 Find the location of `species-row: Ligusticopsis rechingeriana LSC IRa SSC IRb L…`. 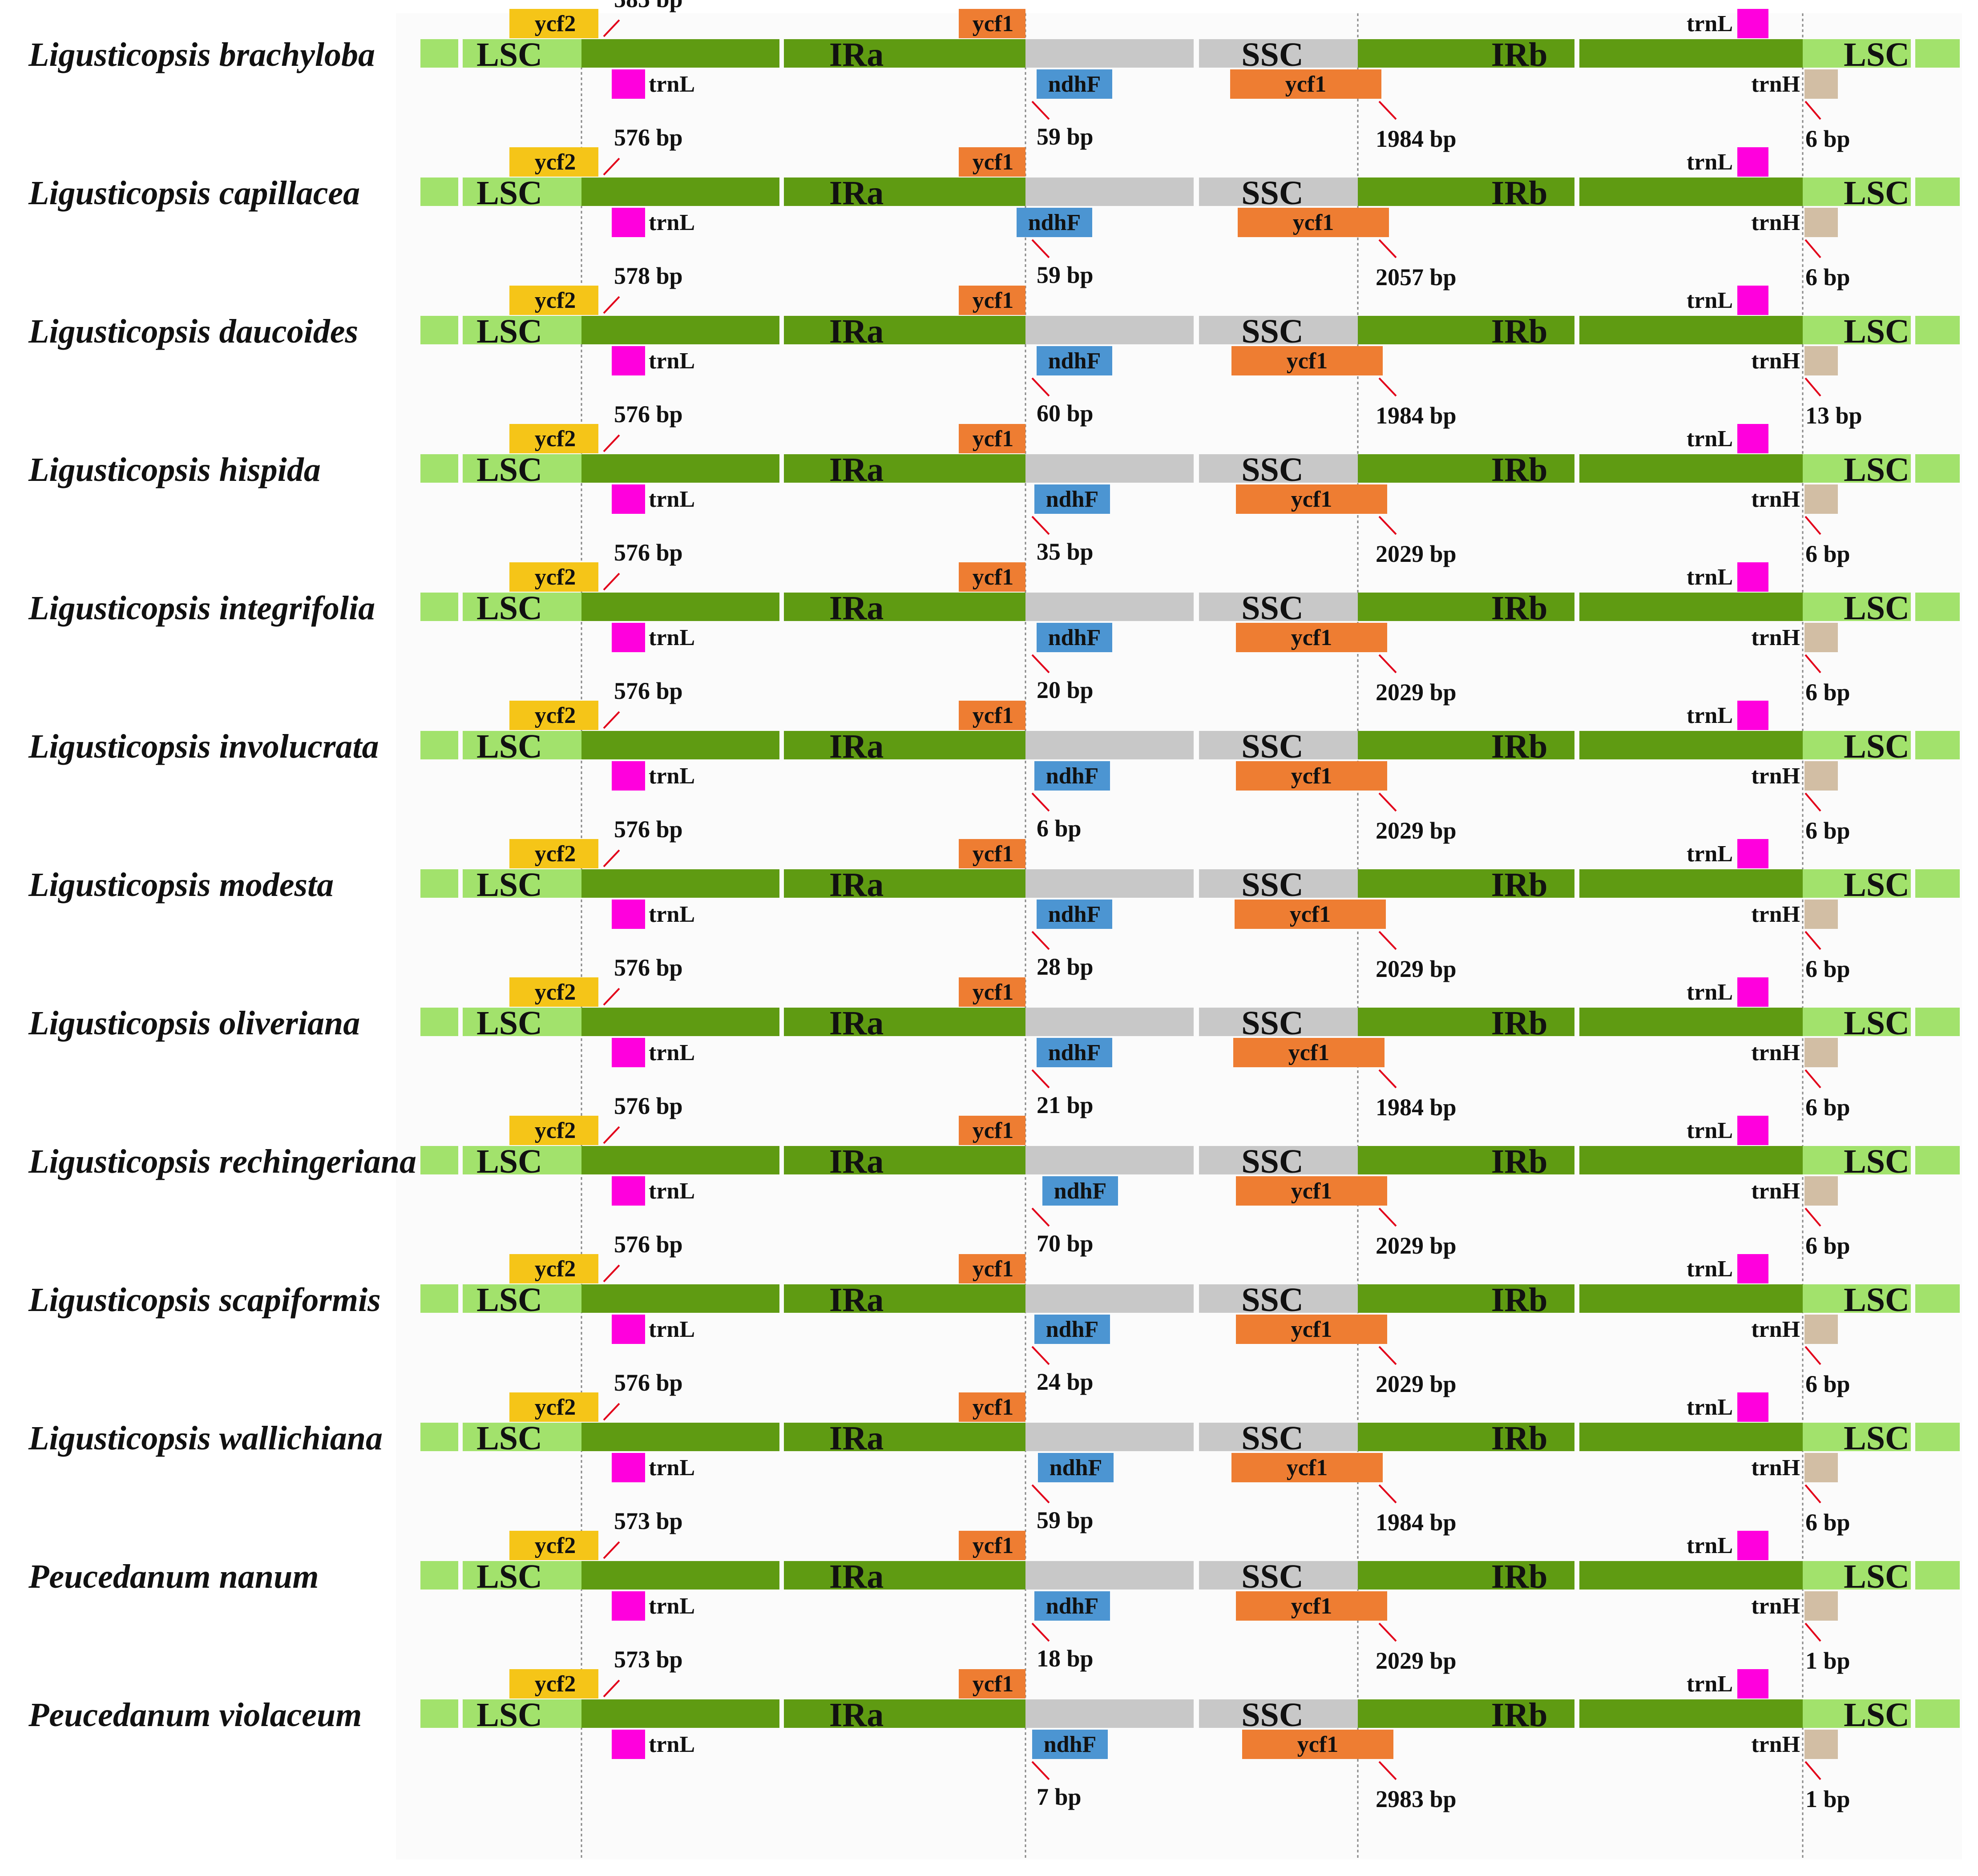

species-row: Ligusticopsis rechingeriana LSC IRa SSC IRb L… is located at coordinates (994, 1176).